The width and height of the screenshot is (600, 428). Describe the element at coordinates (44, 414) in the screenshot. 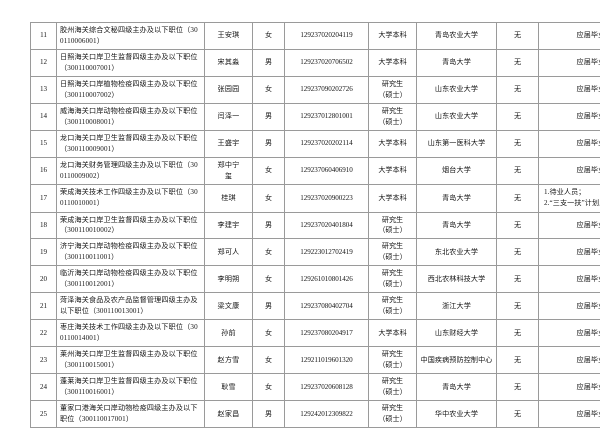

I see `cell-index: 25` at that location.